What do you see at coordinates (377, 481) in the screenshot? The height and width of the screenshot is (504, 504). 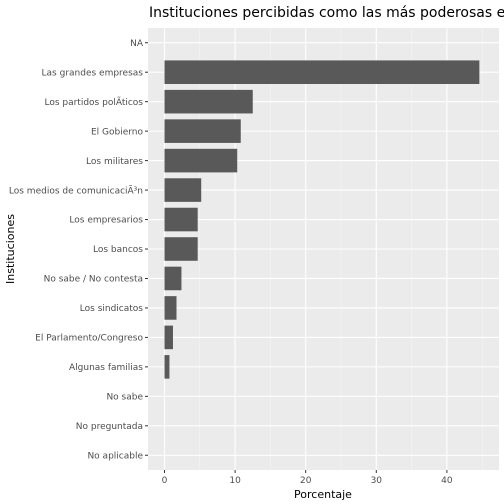 I see `x-tick-label: 30` at bounding box center [377, 481].